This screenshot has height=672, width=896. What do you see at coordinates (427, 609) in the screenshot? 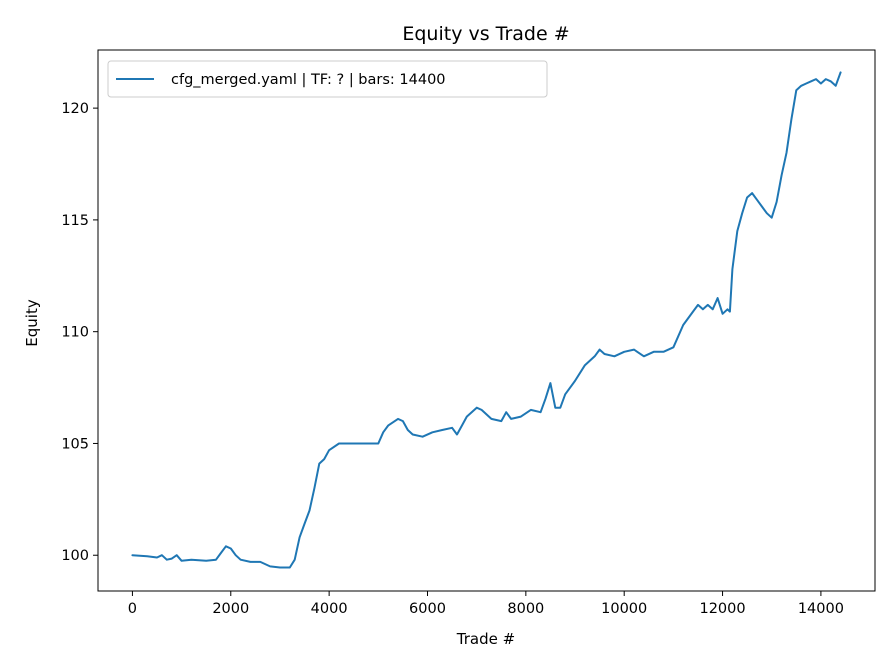
I see `x-tick-label: 6000` at bounding box center [427, 609].